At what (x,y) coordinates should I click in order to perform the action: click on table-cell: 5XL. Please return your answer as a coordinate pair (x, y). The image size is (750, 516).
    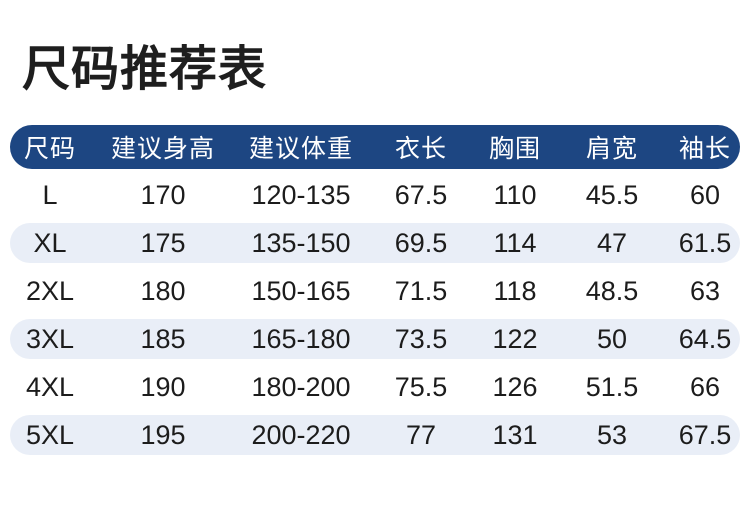
    Looking at the image, I should click on (50, 434).